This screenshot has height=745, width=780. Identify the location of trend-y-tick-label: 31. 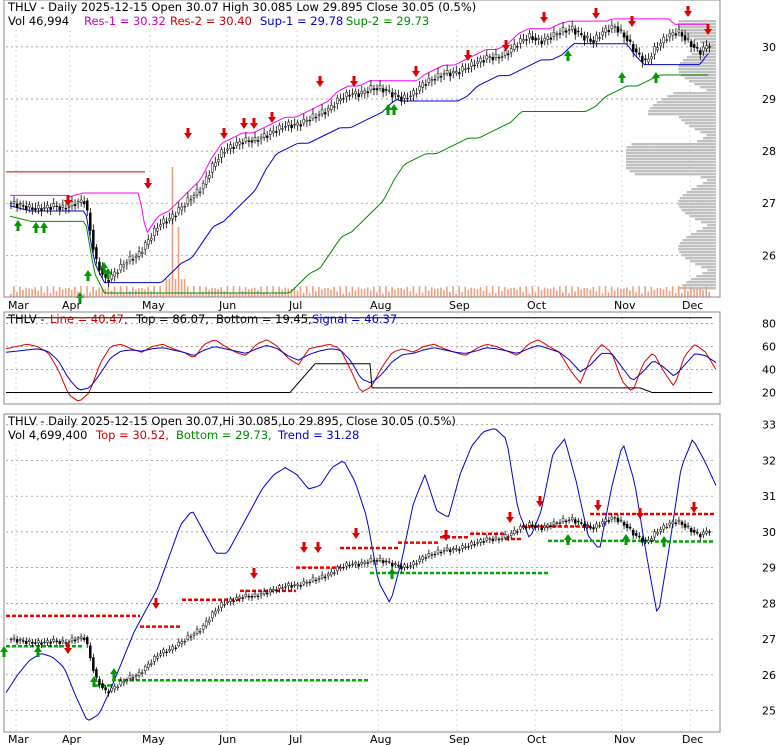
(769, 496).